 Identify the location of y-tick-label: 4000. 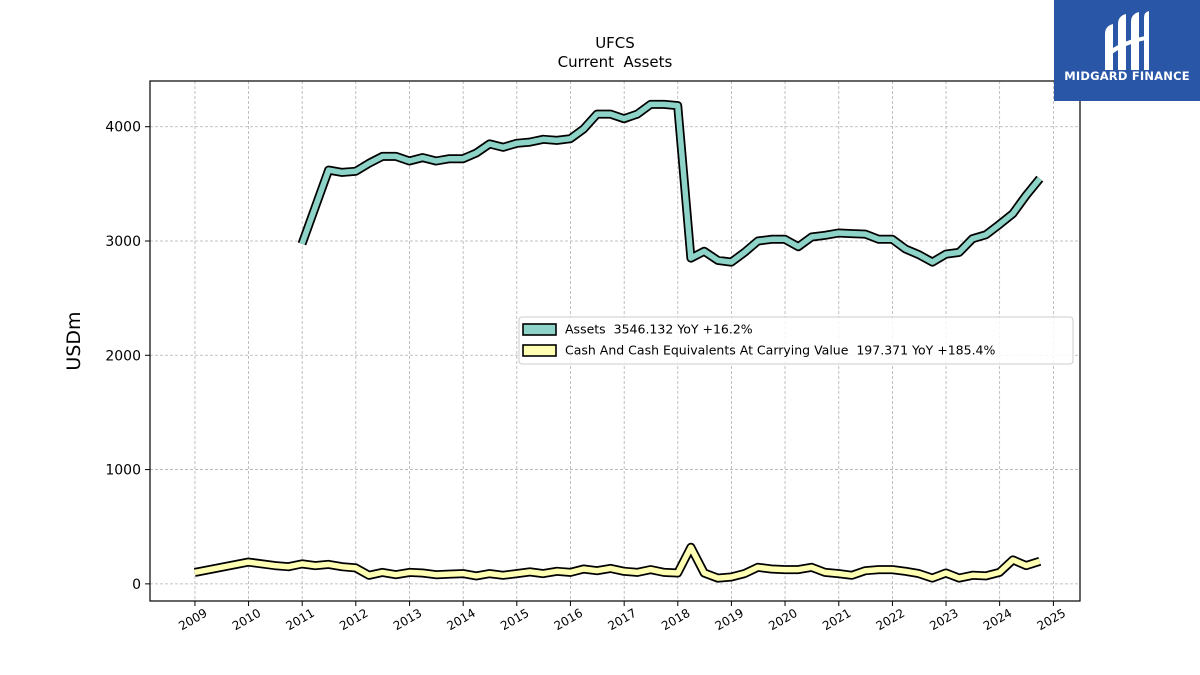
(123, 128).